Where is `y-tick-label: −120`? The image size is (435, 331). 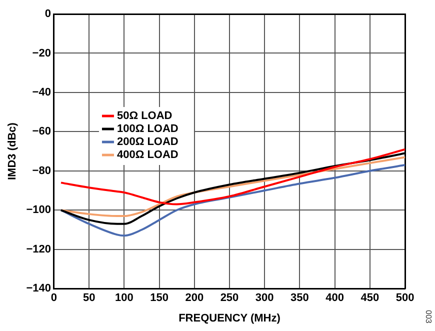
y-tick-label: −120 is located at coordinates (38, 249).